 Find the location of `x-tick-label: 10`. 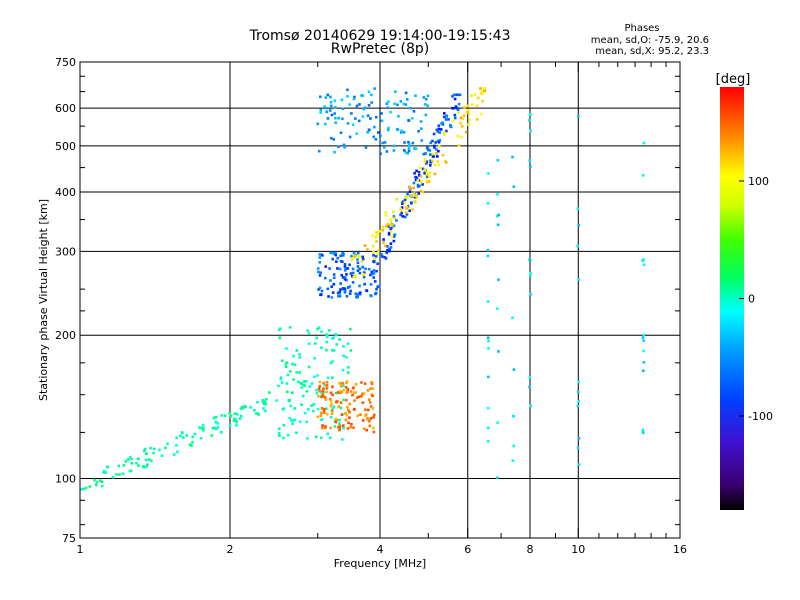

x-tick-label: 10 is located at coordinates (578, 549).